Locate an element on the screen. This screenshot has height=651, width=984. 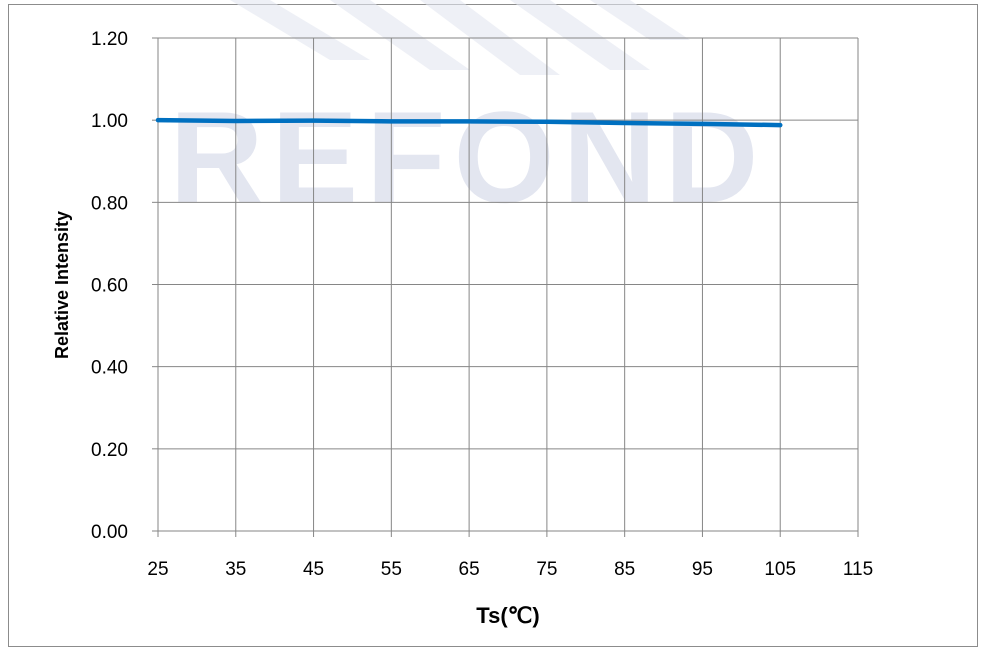
x-tick-label: 115 is located at coordinates (858, 569).